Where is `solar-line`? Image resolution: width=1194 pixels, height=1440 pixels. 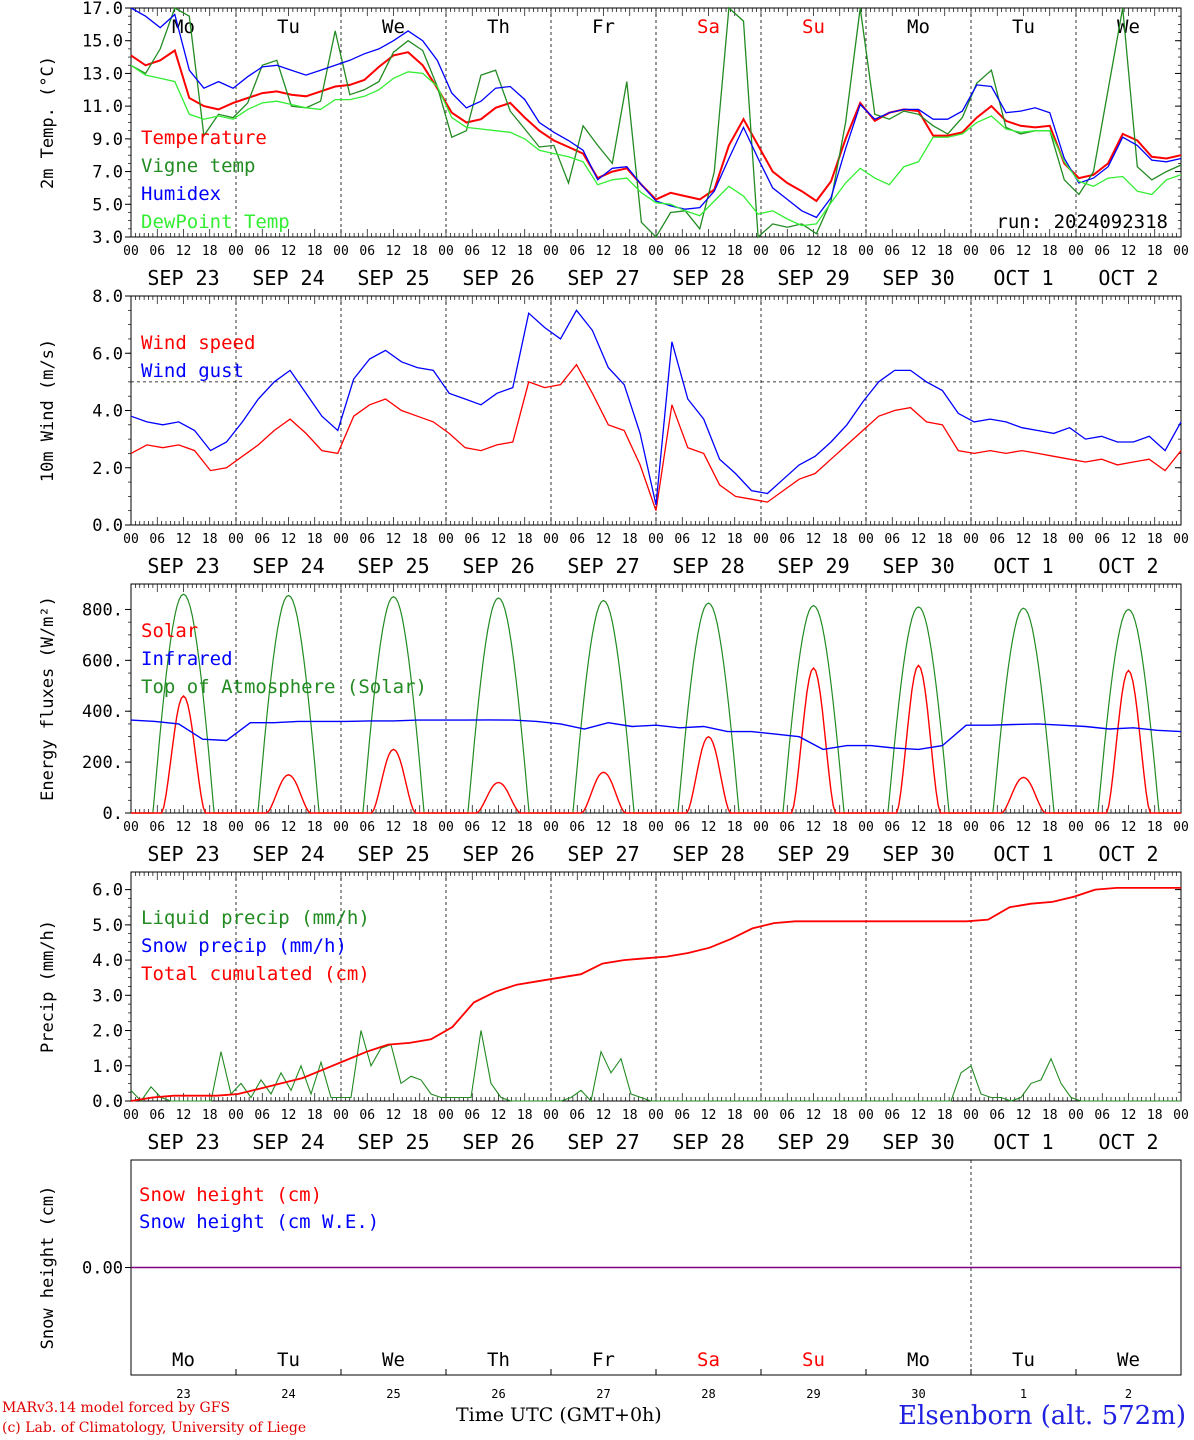 solar-line is located at coordinates (656, 739).